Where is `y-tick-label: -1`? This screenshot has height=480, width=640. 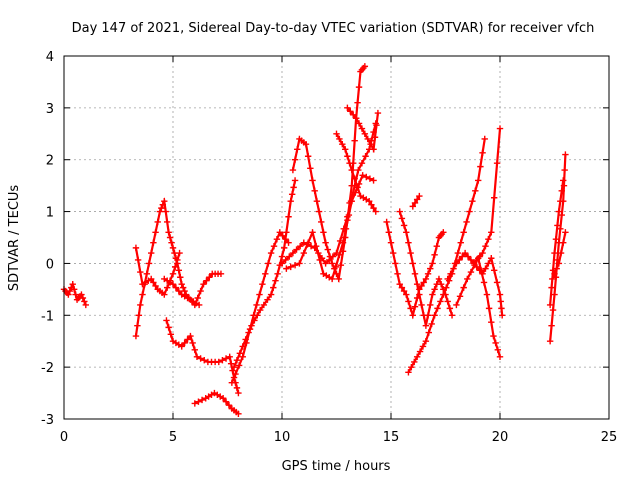
y-tick-label: -1 is located at coordinates (47, 316).